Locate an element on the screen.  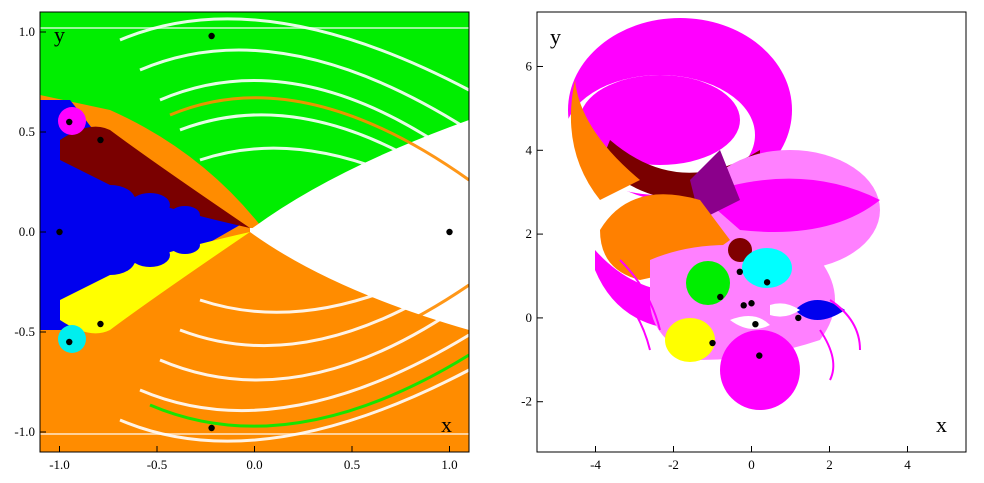
right-x-tick-label: -2 is located at coordinates (673, 464).